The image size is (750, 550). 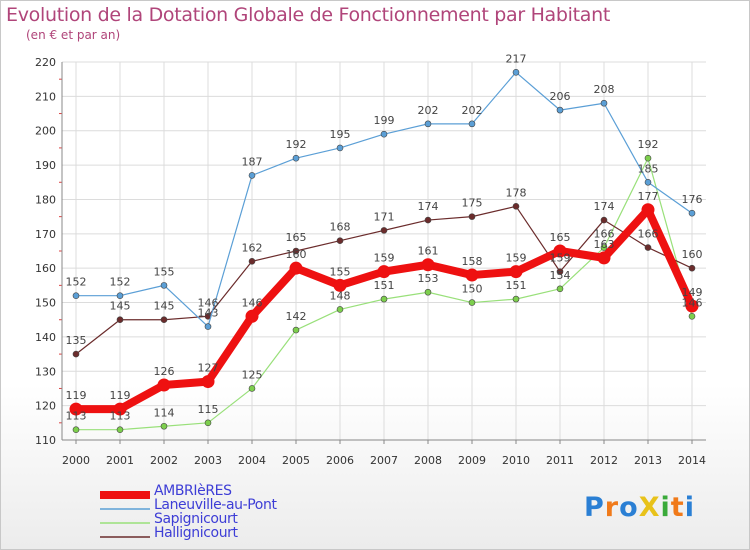 What do you see at coordinates (560, 460) in the screenshot?
I see `x-tick-label: 2011` at bounding box center [560, 460].